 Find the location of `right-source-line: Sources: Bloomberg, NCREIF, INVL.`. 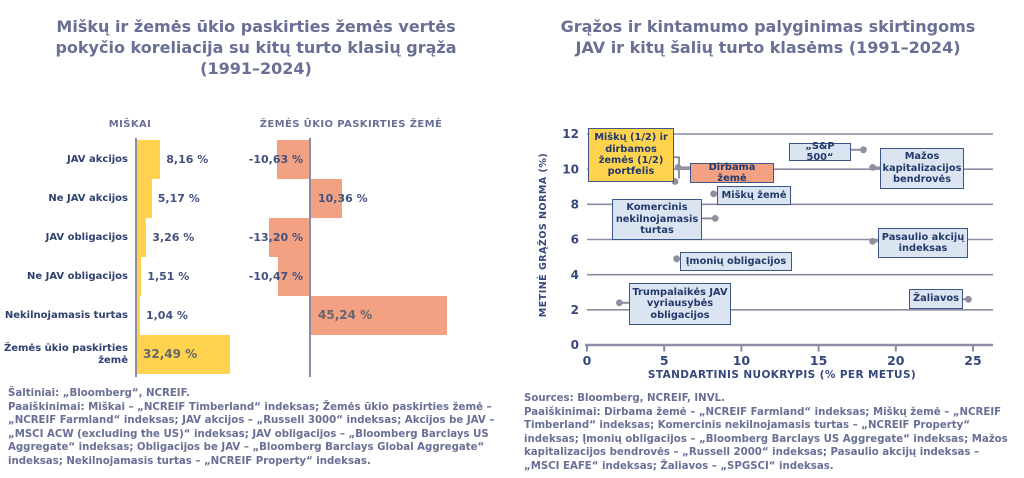

right-source-line: Sources: Bloomberg, NCREIF, INVL. is located at coordinates (624, 398).